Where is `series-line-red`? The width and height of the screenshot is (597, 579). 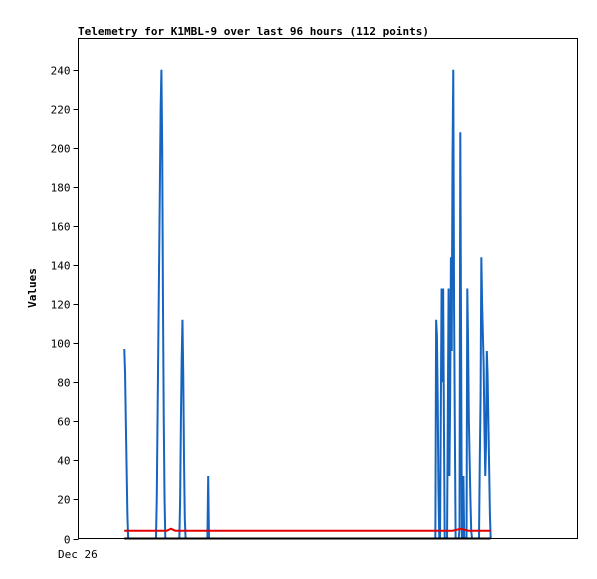
series-line-red is located at coordinates (307, 529).